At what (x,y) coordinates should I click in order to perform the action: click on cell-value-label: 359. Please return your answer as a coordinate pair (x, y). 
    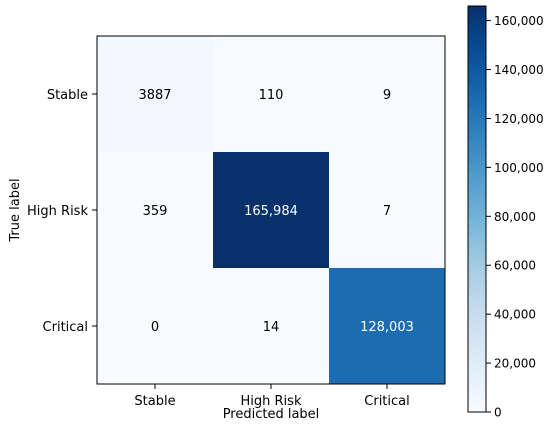
    Looking at the image, I should click on (155, 211).